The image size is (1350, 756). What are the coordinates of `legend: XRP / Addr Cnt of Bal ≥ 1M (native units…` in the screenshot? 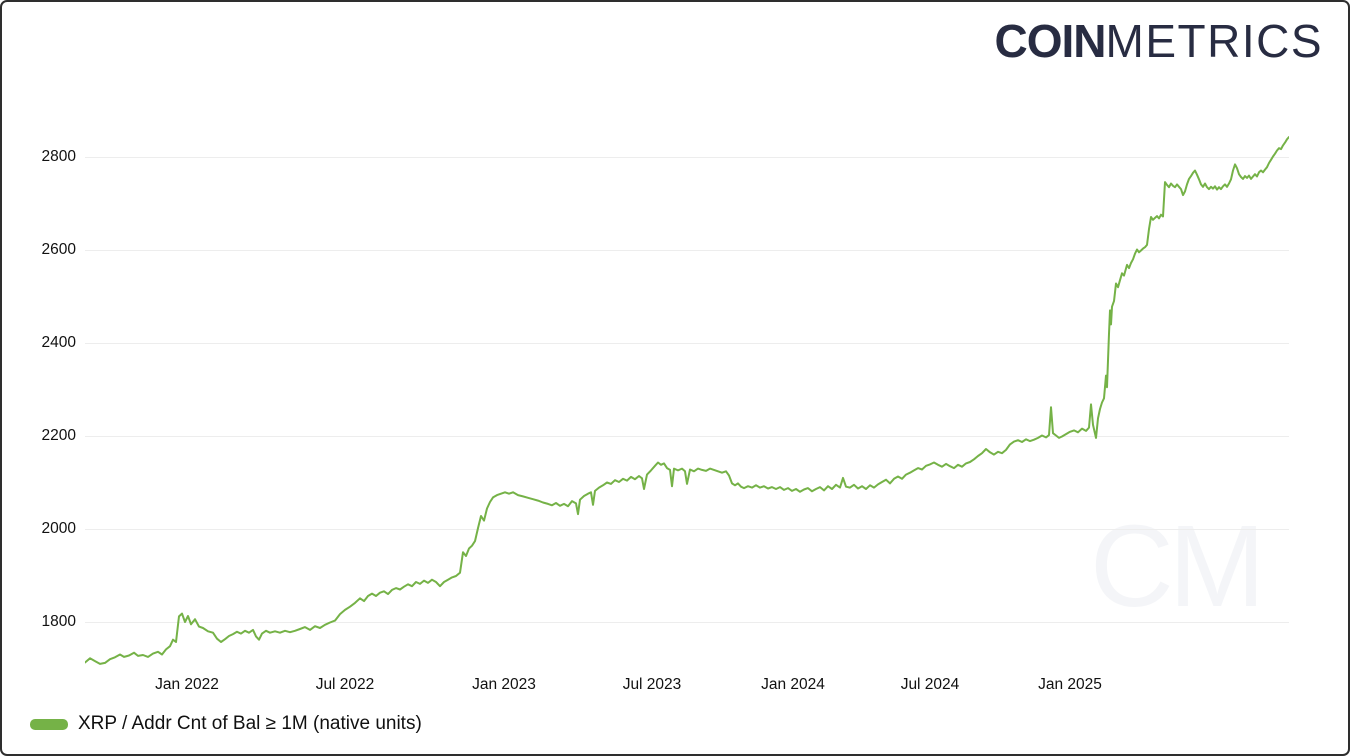 It's located at (226, 724).